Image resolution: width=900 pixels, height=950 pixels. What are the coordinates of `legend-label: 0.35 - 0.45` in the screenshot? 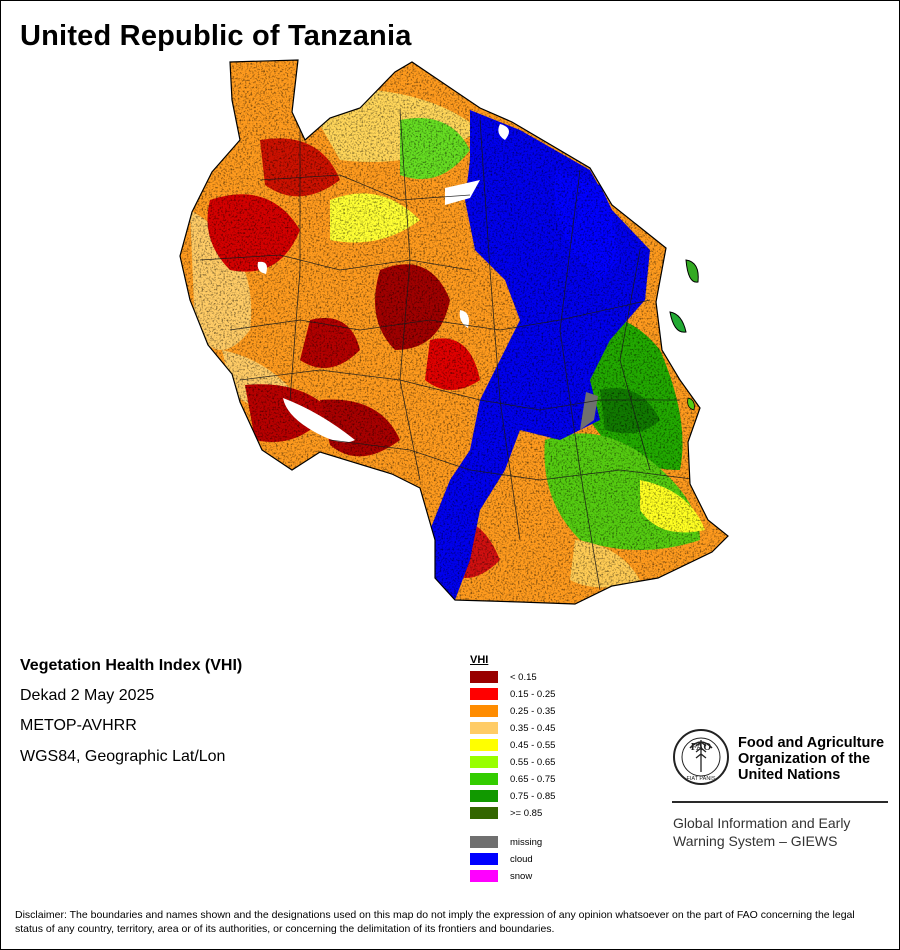 It's located at (533, 728).